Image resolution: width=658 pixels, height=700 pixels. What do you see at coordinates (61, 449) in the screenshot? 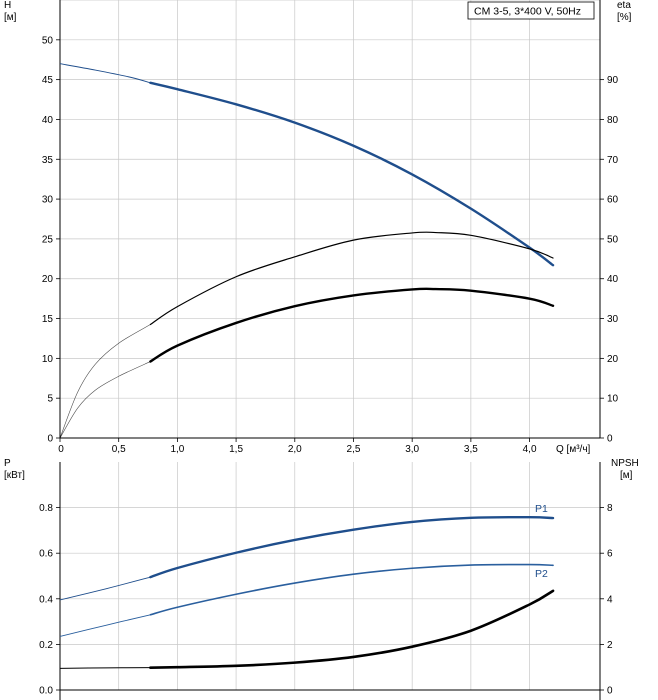
I see `x-tick-label: 0` at bounding box center [61, 449].